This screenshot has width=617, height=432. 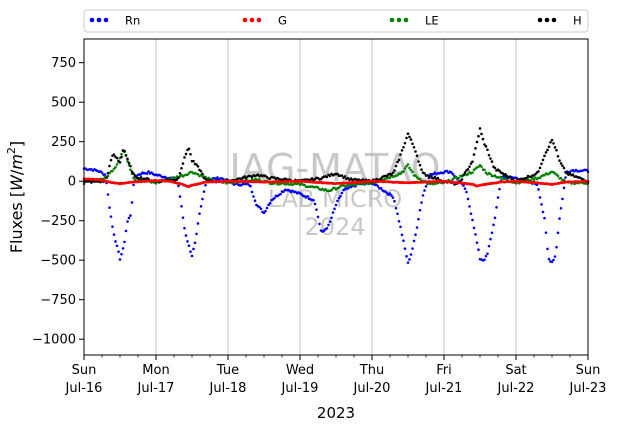 What do you see at coordinates (156, 388) in the screenshot?
I see `x-tick-label-date: Jul-17` at bounding box center [156, 388].